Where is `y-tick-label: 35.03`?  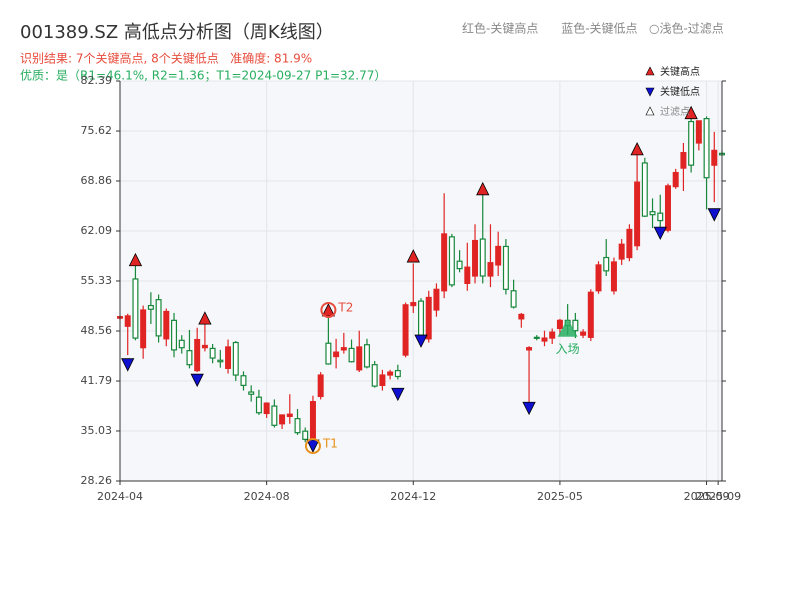 y-tick-label: 35.03 is located at coordinates (97, 430).